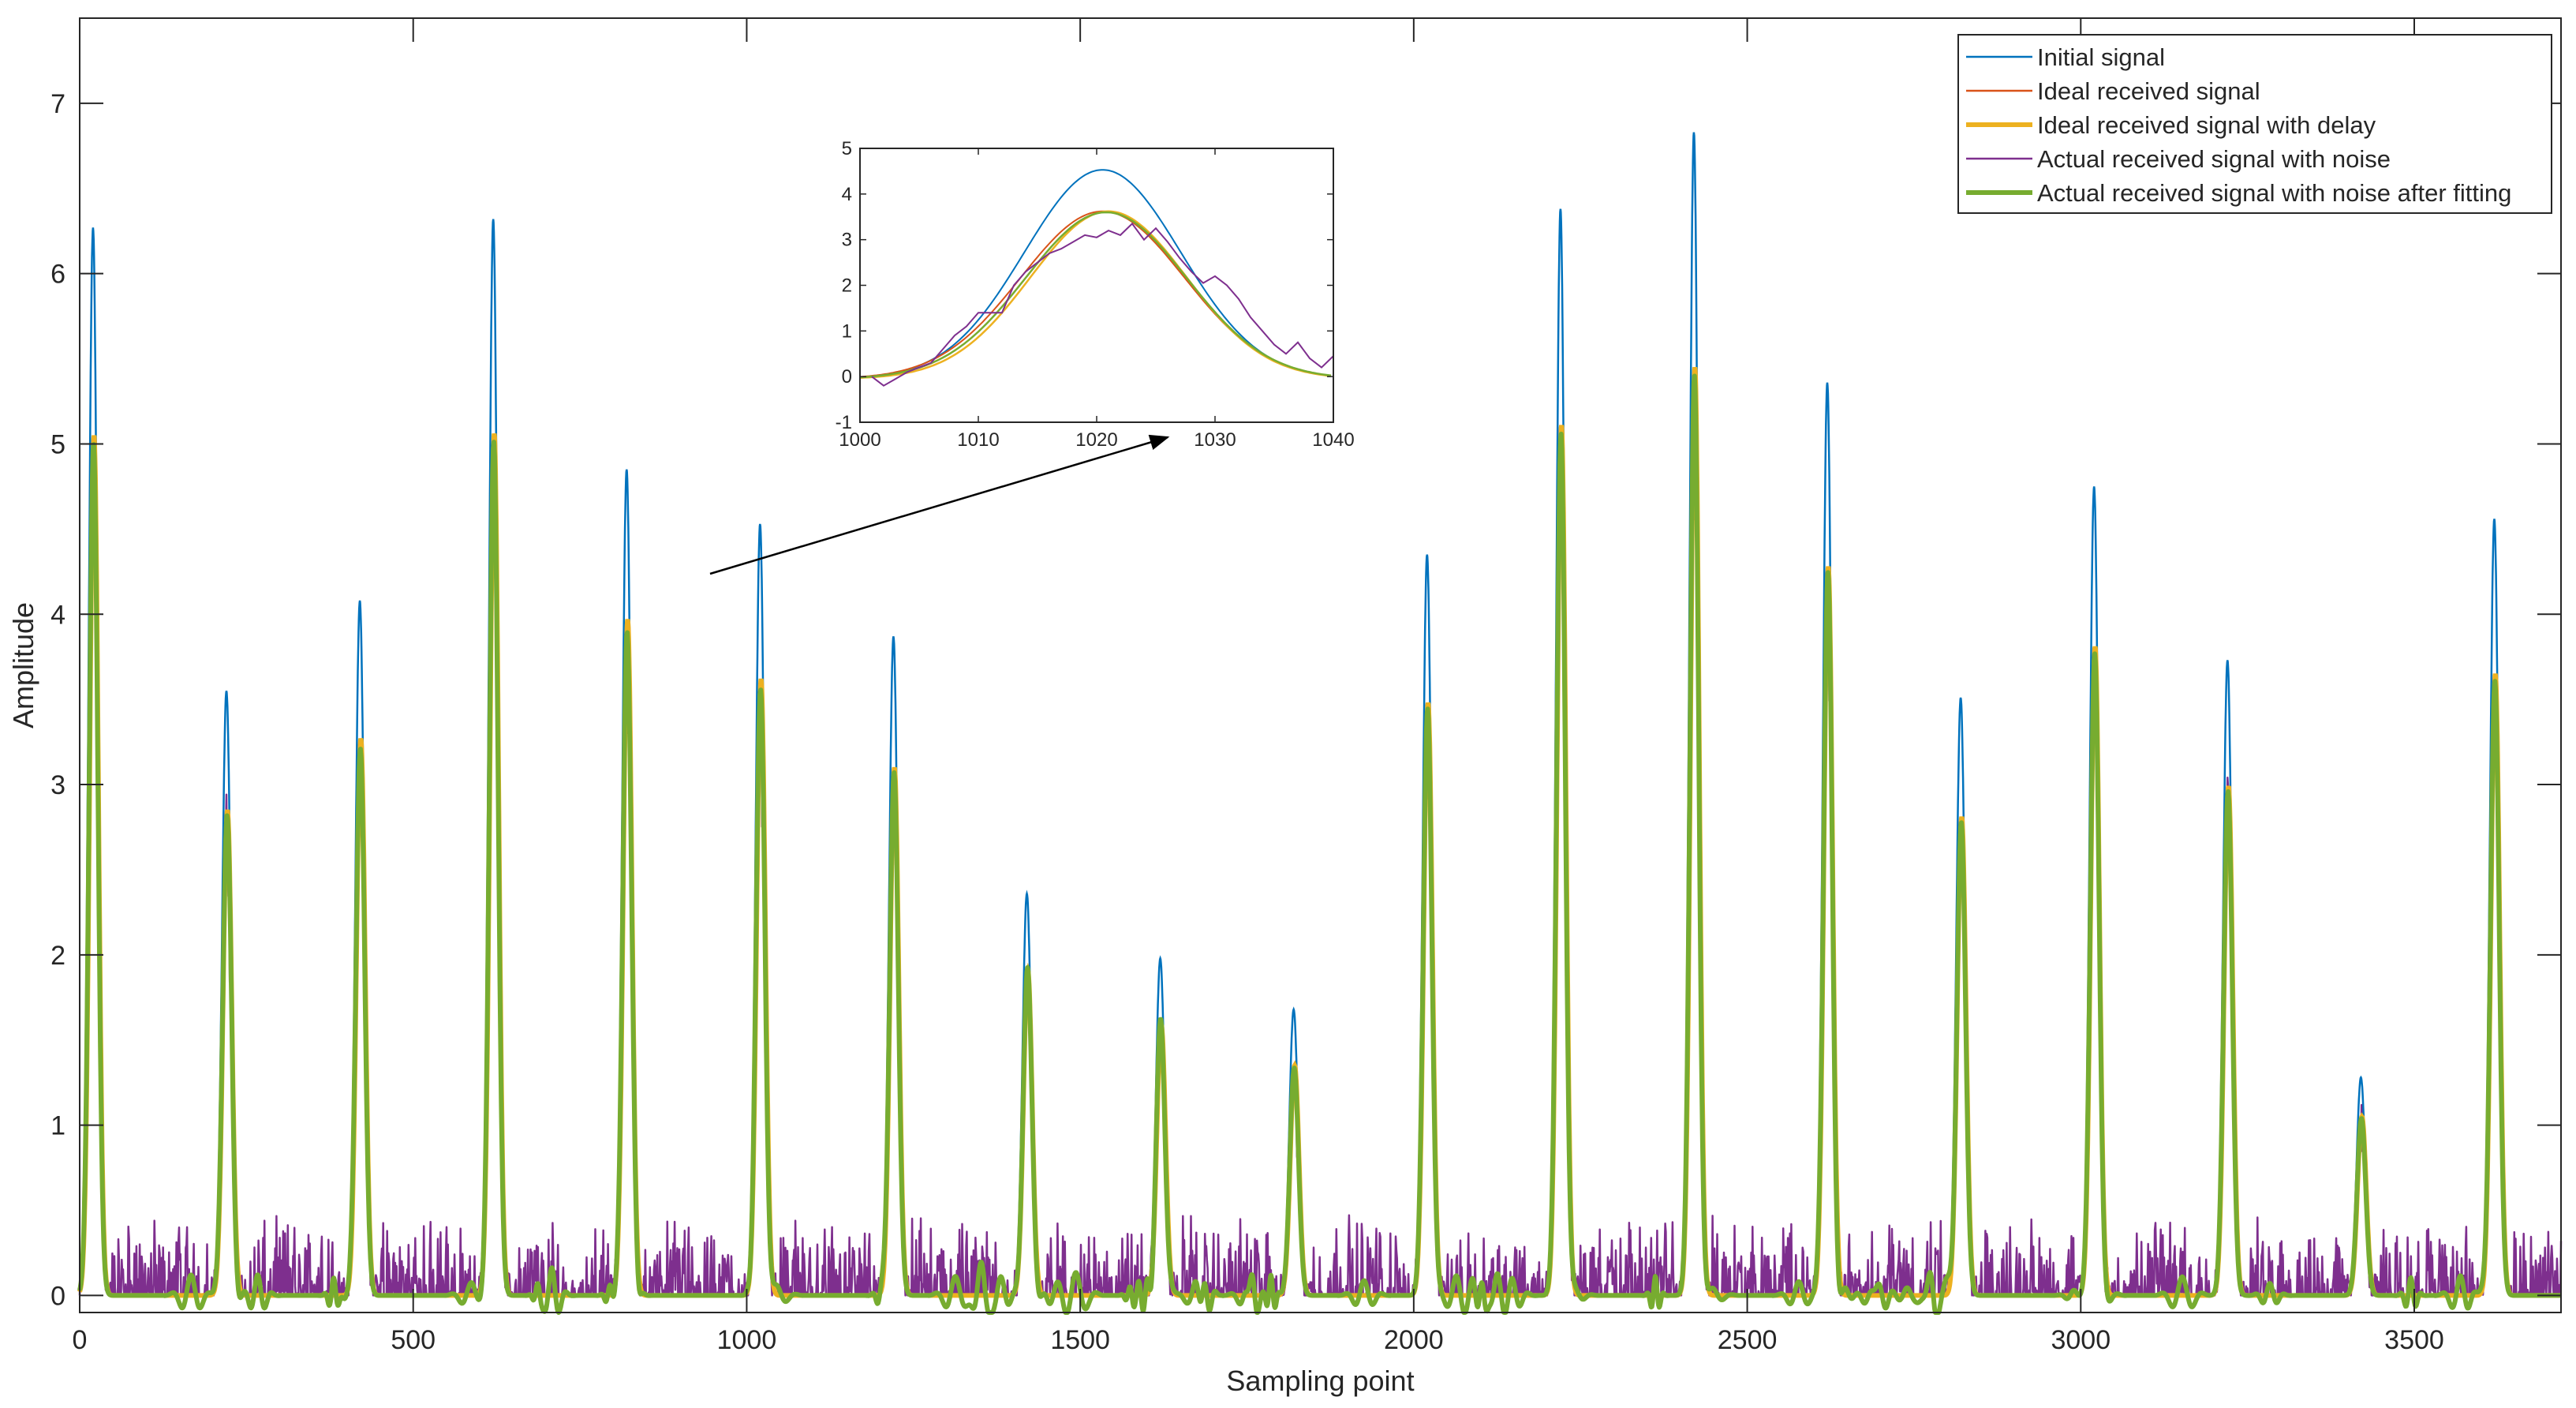  Describe the element at coordinates (847, 194) in the screenshot. I see `inset-y-tick-label: 4` at that location.